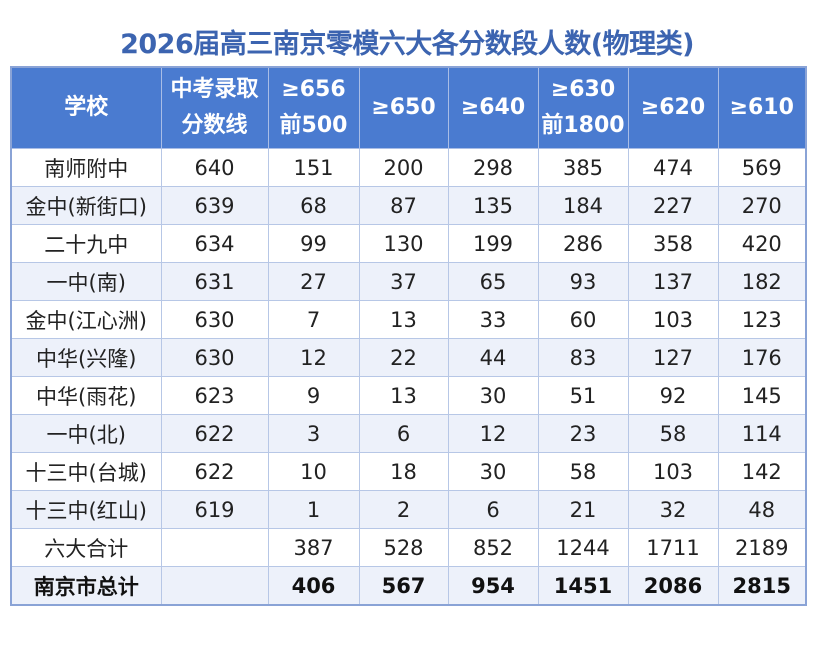 This screenshot has width=814, height=654. What do you see at coordinates (403, 509) in the screenshot?
I see `value-cell: 2` at bounding box center [403, 509].